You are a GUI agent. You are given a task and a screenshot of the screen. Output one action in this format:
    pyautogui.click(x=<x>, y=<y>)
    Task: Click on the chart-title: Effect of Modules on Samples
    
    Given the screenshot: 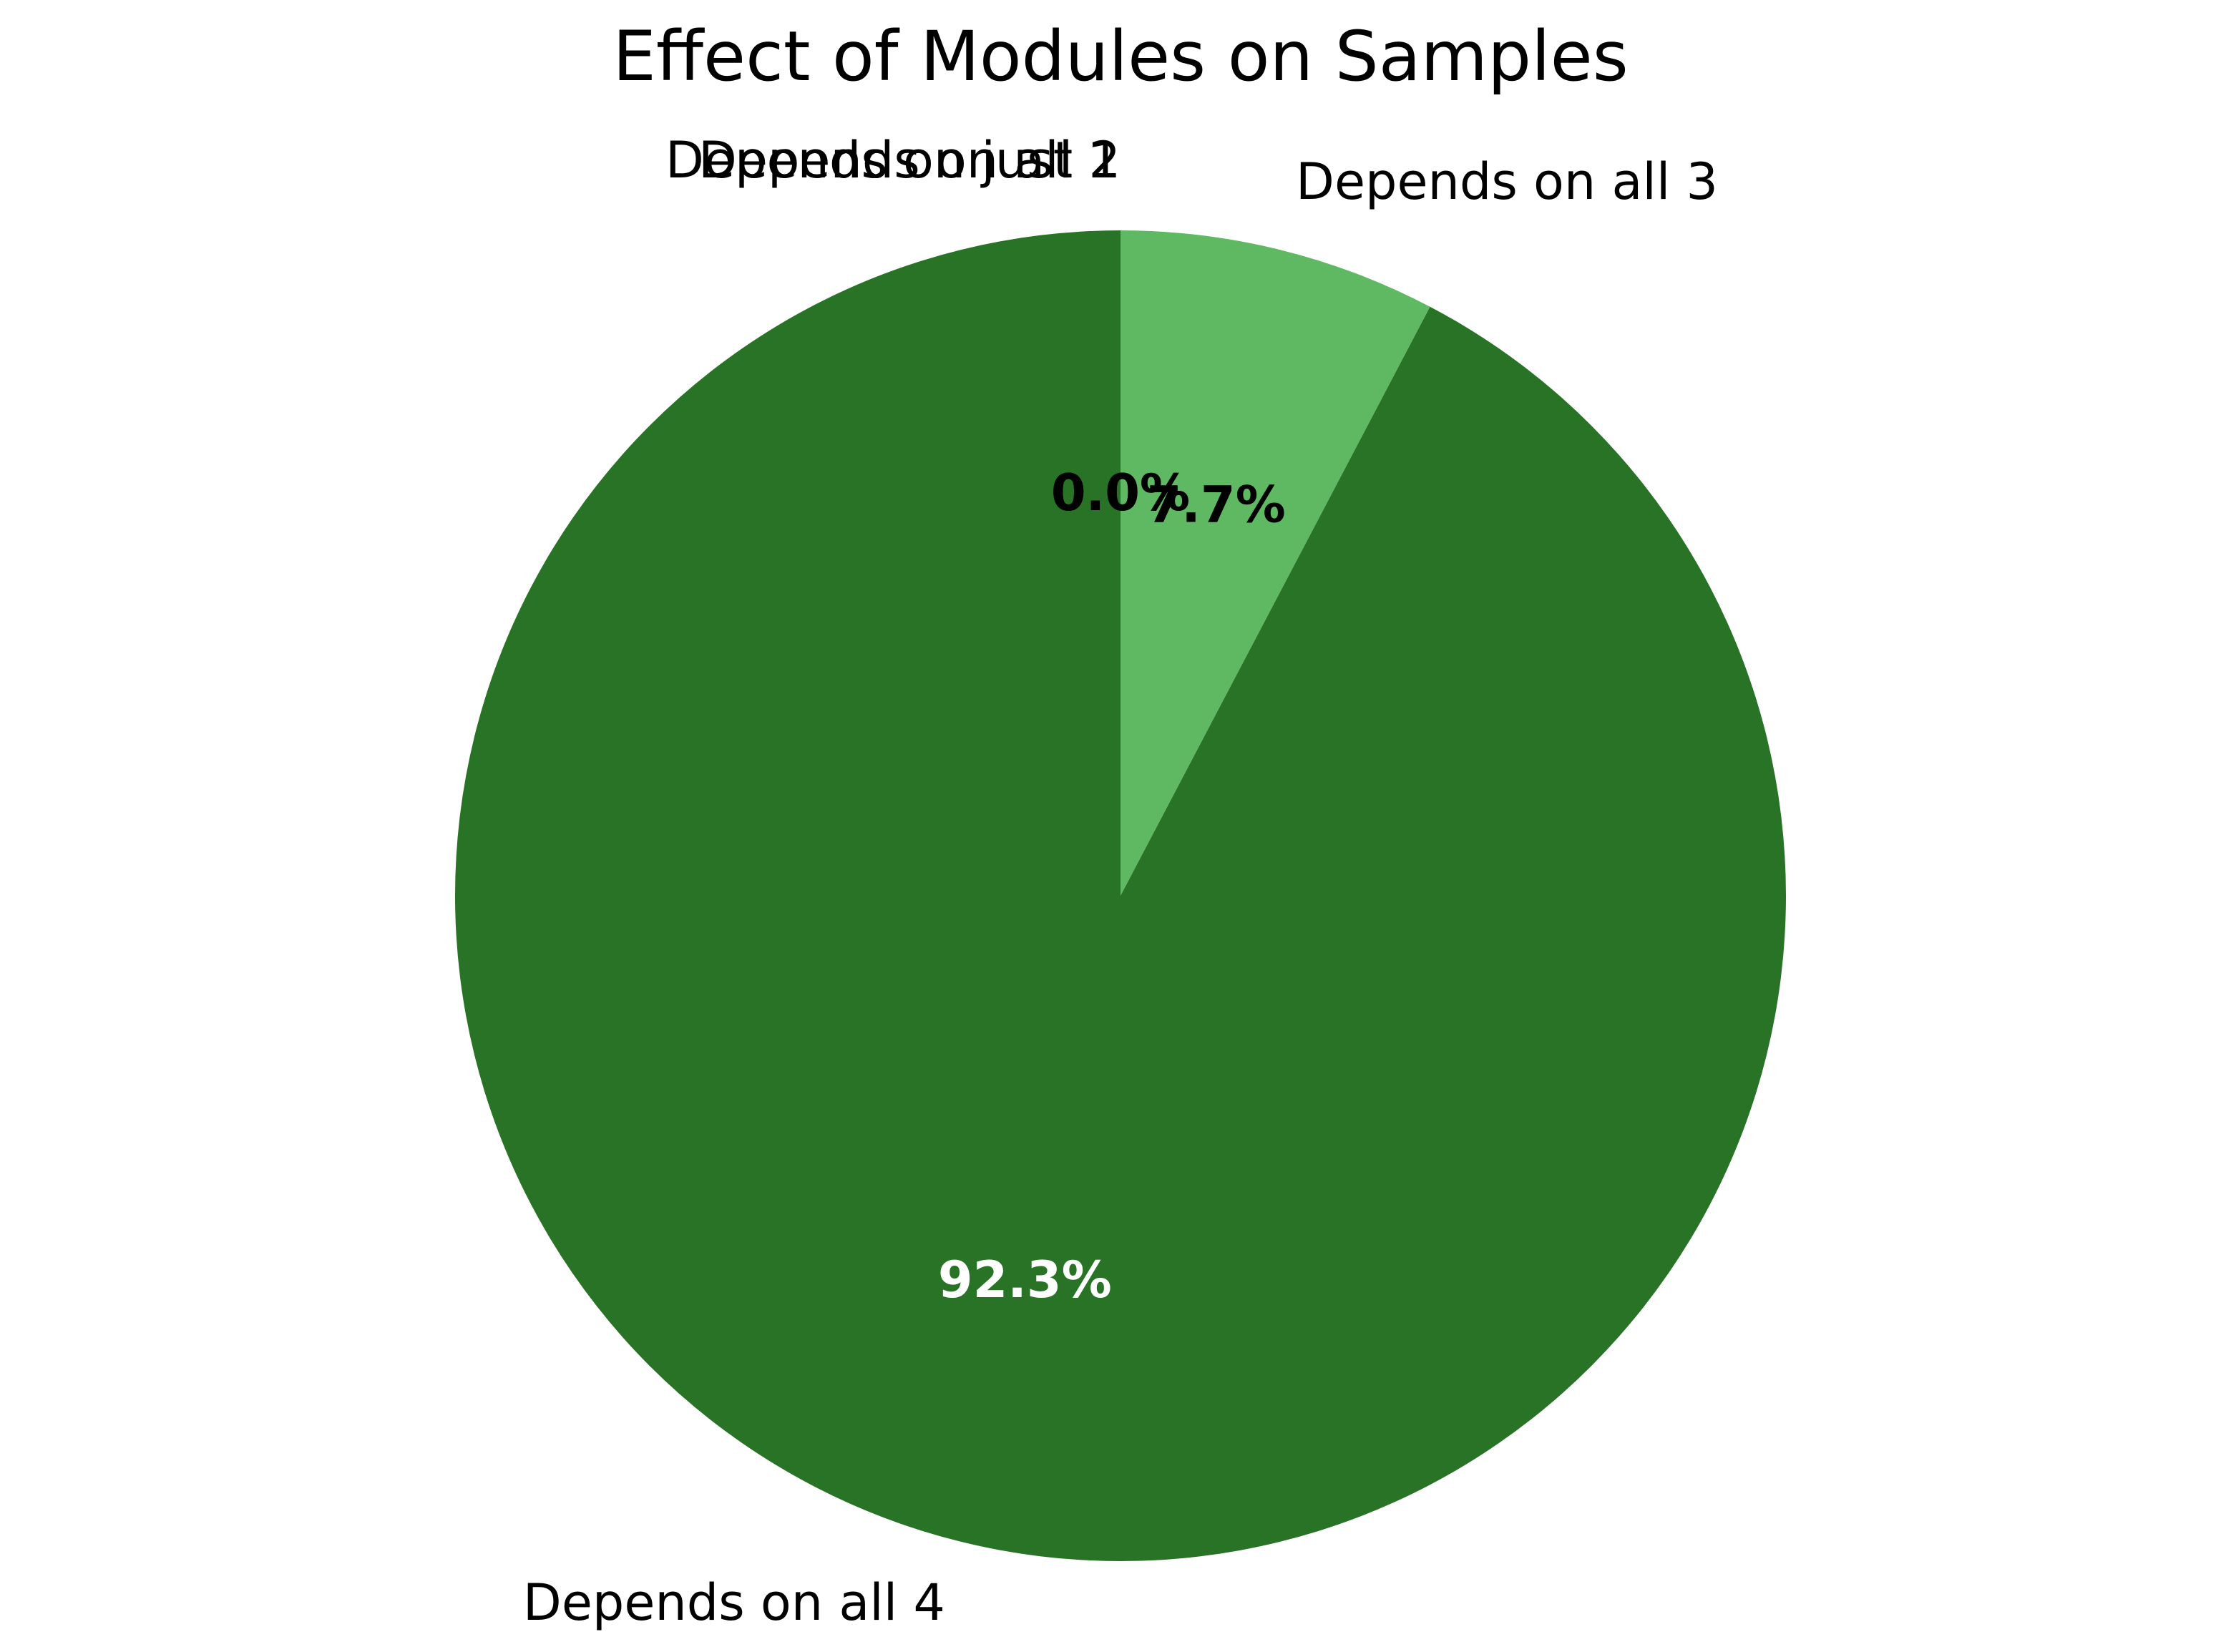 What is the action you would take?
    pyautogui.click(x=1120, y=56)
    